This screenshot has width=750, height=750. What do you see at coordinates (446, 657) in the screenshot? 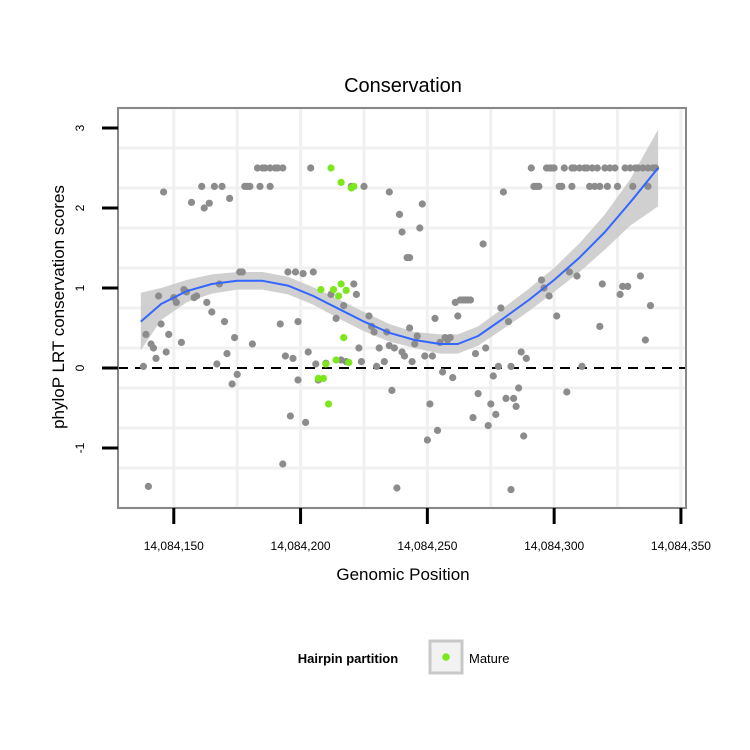
I see `legend-key-mature` at bounding box center [446, 657].